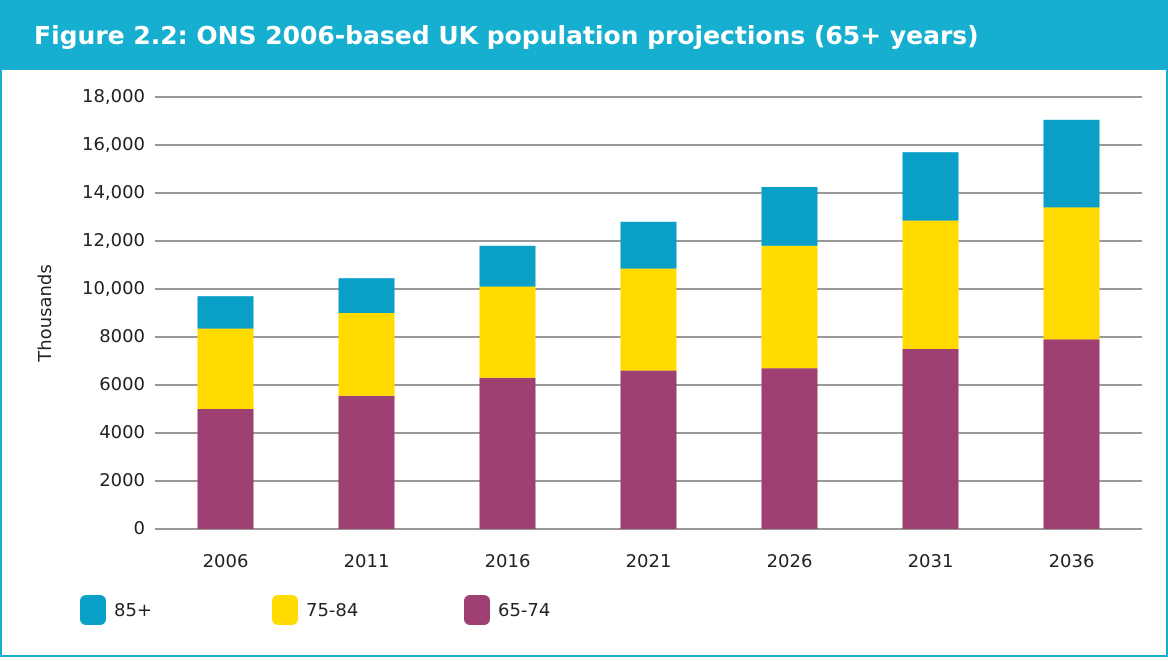  Describe the element at coordinates (113, 240) in the screenshot. I see `y-tick-label: 12,000` at that location.